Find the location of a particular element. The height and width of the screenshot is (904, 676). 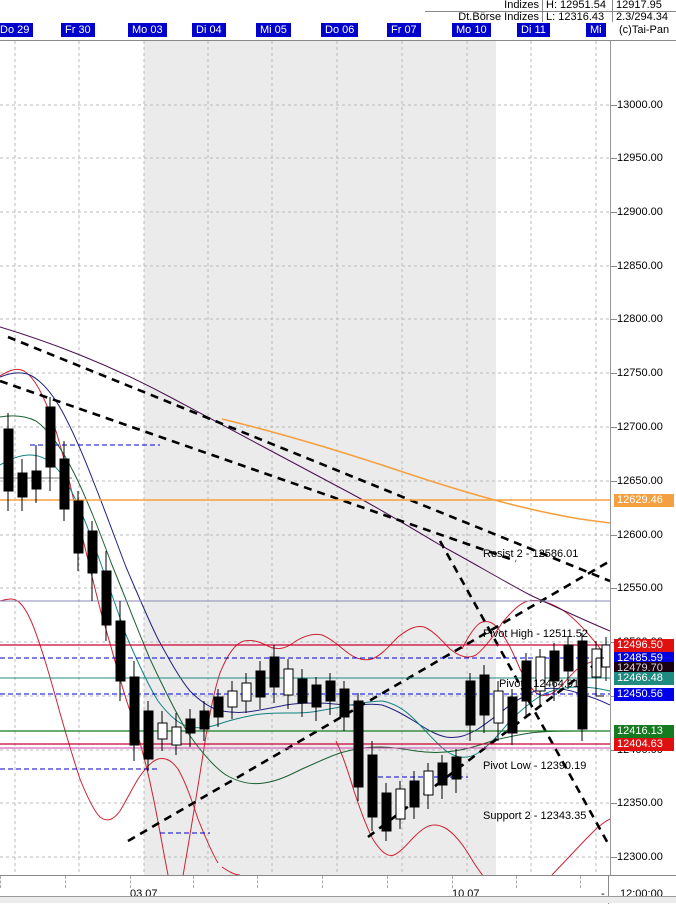

last-marker: 12479.70 is located at coordinates (644, 668).